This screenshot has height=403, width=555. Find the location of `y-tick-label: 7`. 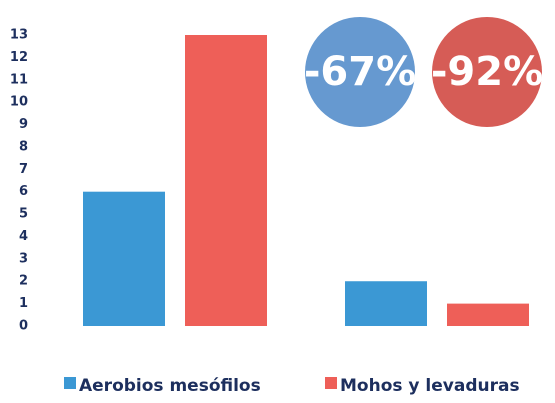

y-tick-label: 7 is located at coordinates (23, 169).